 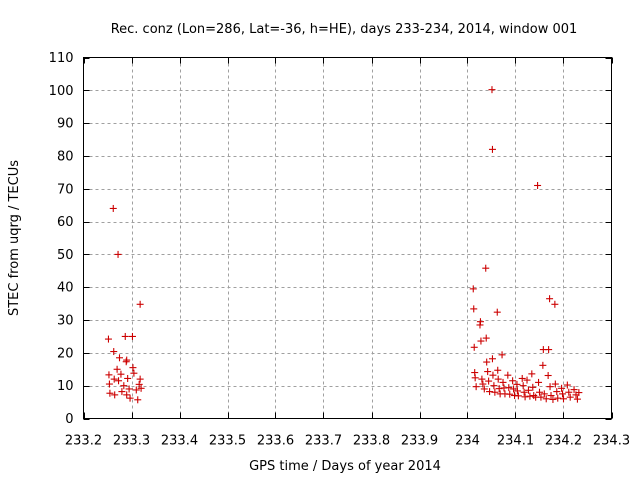 What do you see at coordinates (65, 255) in the screenshot?
I see `y-tick-label: 50` at bounding box center [65, 255].